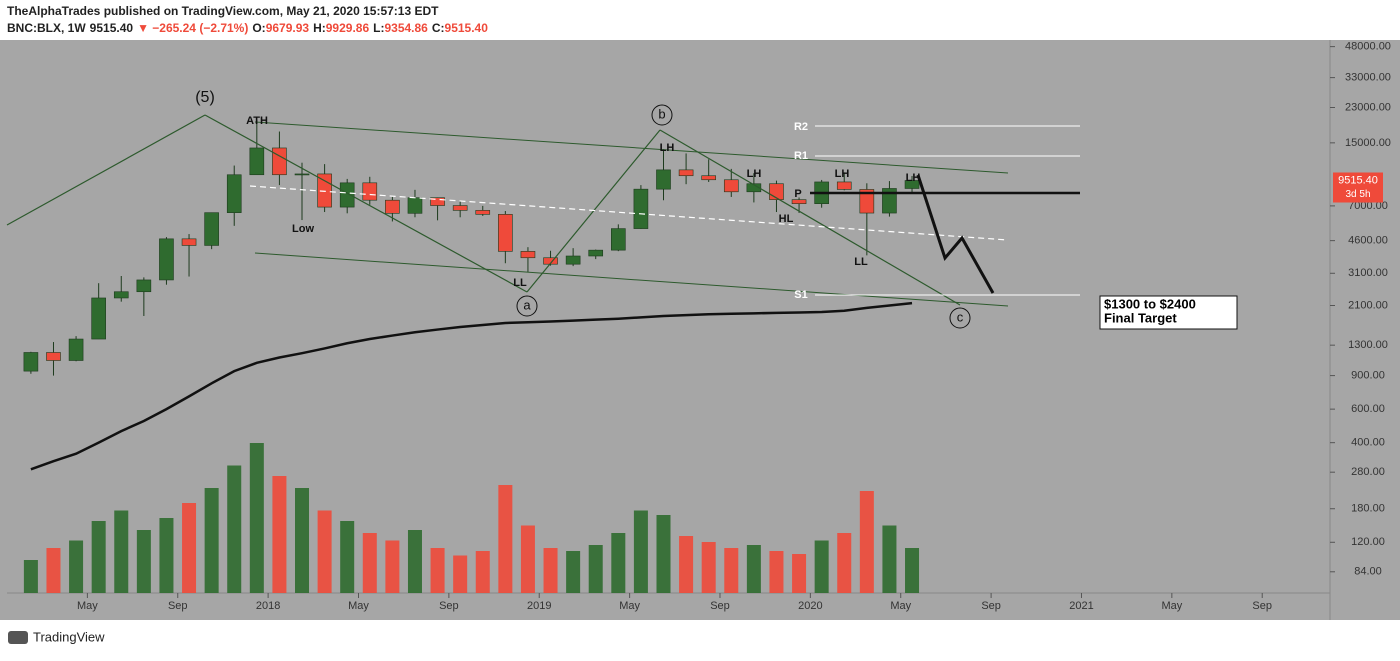 The width and height of the screenshot is (1400, 661). Describe the element at coordinates (661, 113) in the screenshot. I see `annotation: b` at that location.